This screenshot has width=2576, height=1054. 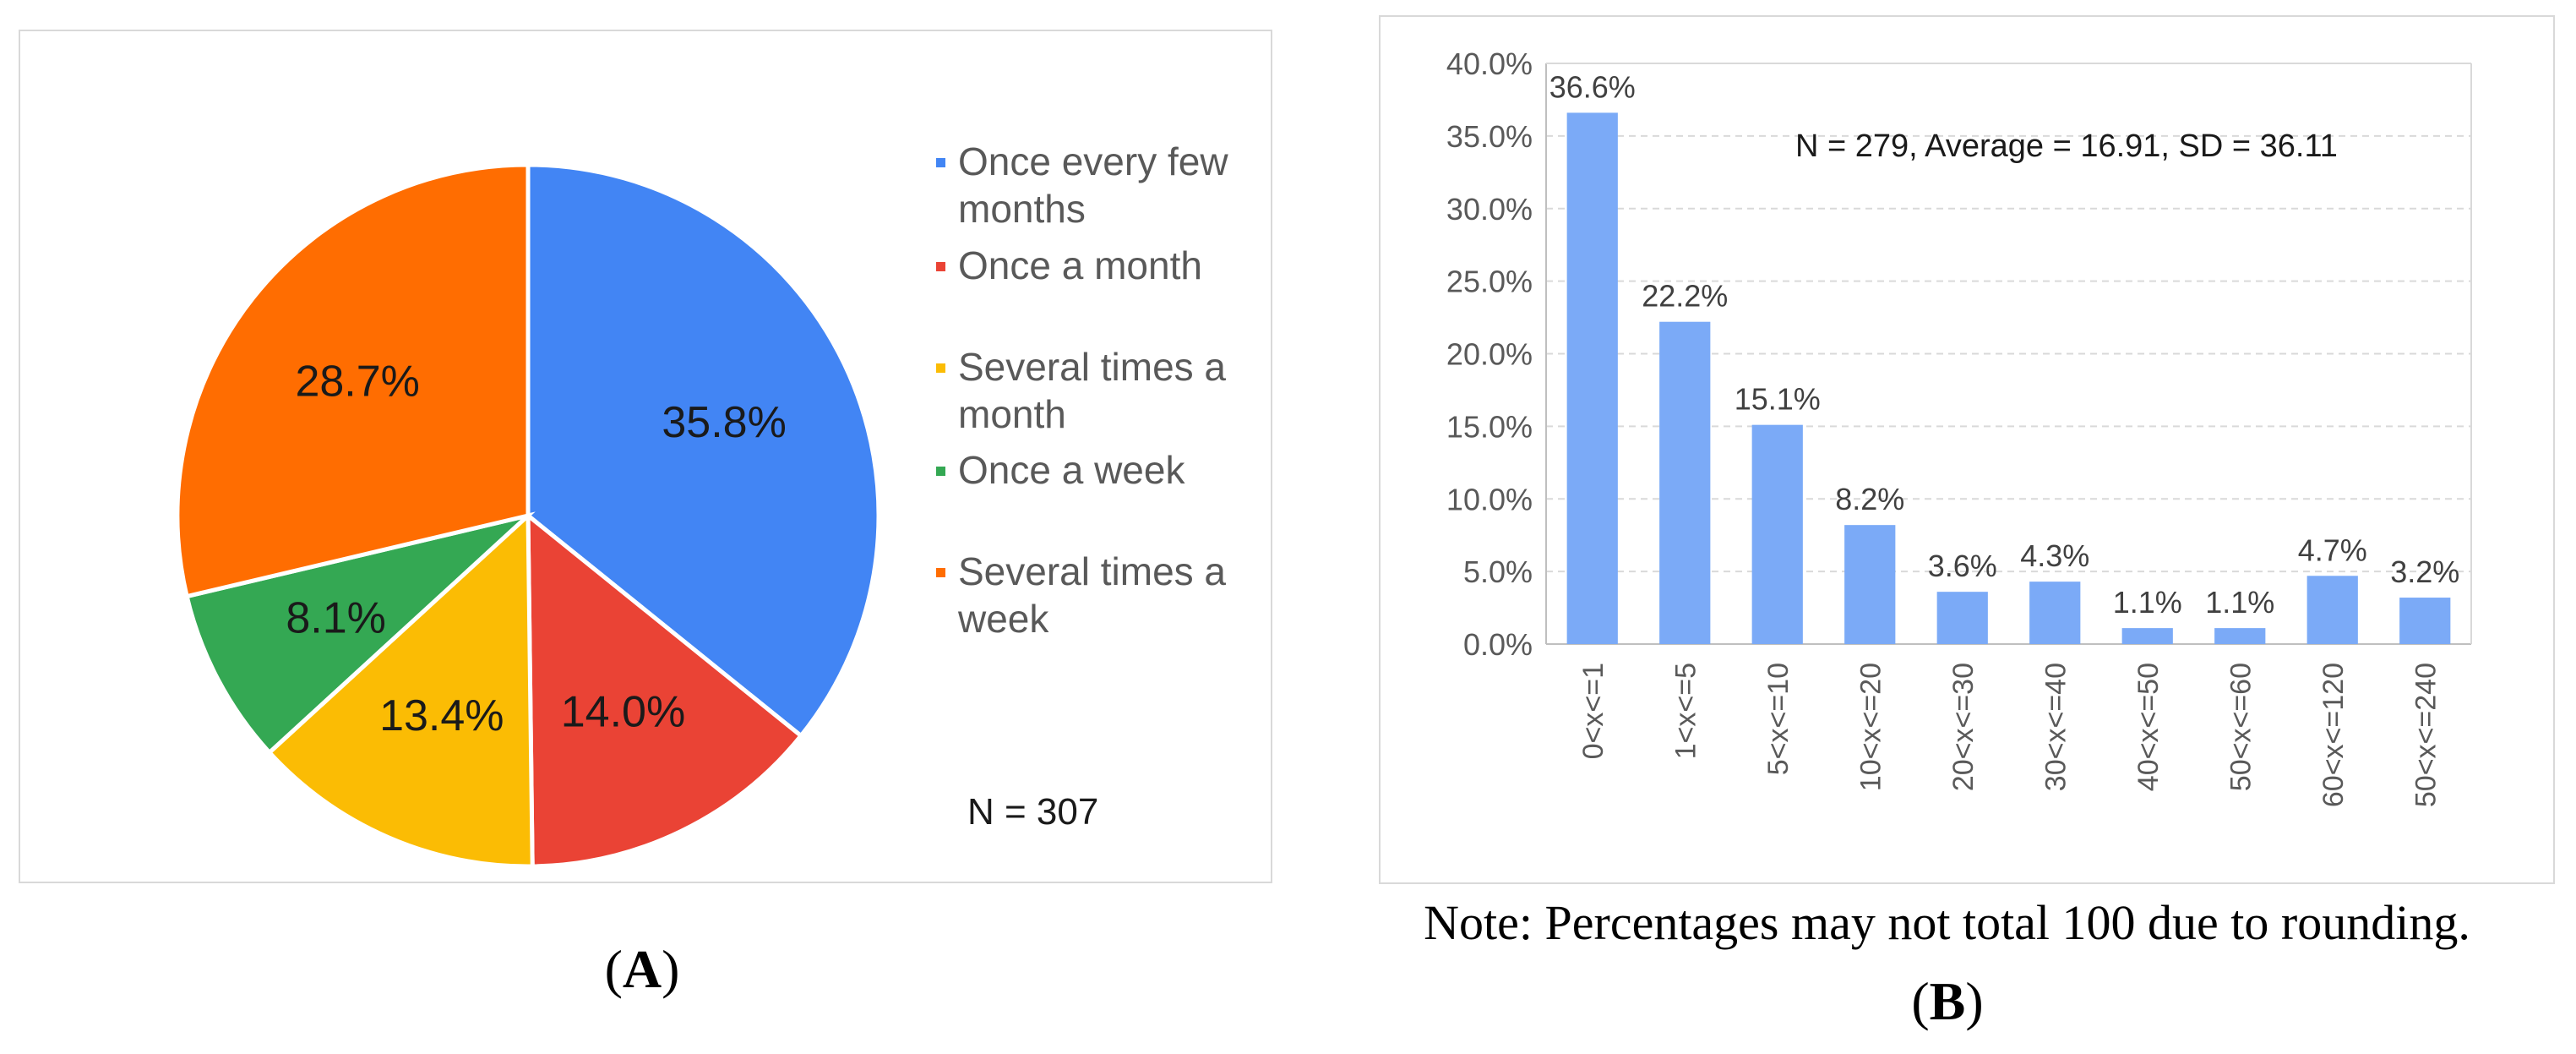 I want to click on x-tick-label: 5<x<=10, so click(x=1778, y=719).